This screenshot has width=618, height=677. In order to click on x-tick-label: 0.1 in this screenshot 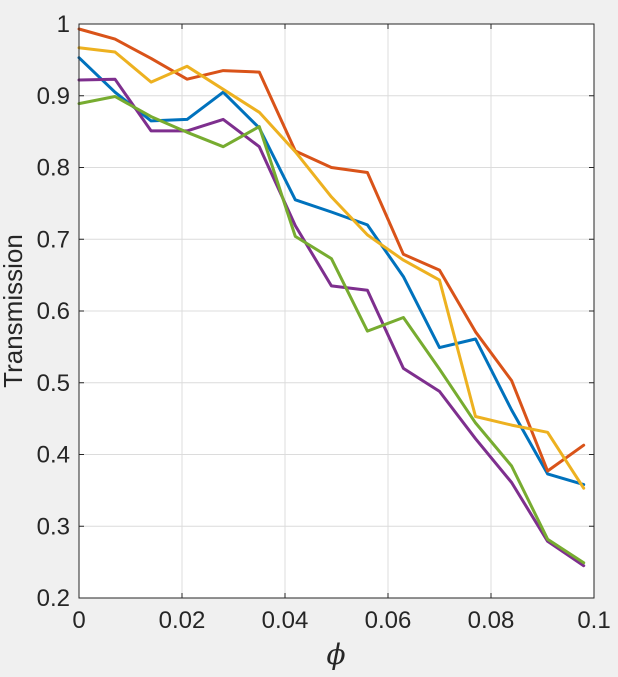, I will do `click(593, 620)`.